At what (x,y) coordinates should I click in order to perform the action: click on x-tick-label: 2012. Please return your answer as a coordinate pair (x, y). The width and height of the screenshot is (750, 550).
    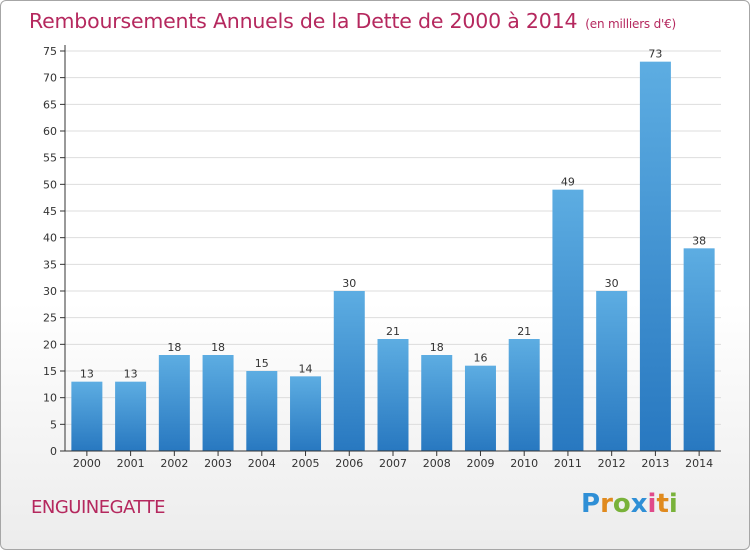
    Looking at the image, I should click on (612, 463).